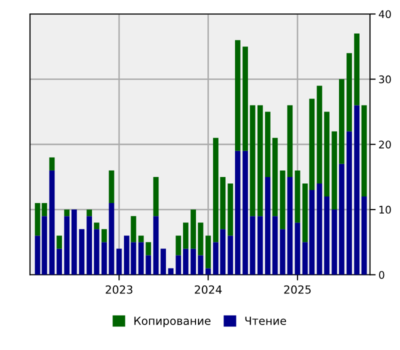  Describe the element at coordinates (384, 14) in the screenshot. I see `y-tick-label: 40` at that location.